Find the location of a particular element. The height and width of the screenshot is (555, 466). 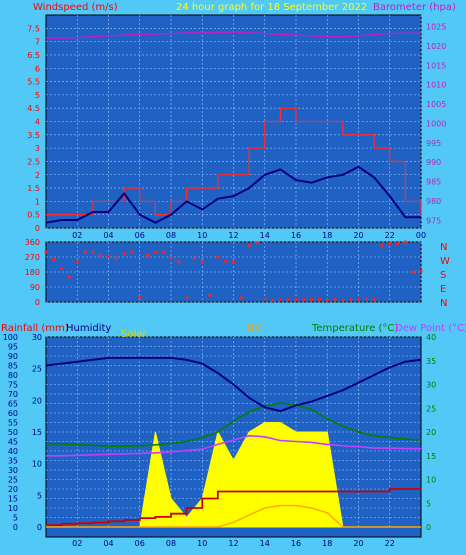

weather-x-tick-label: 20 is located at coordinates (358, 543).